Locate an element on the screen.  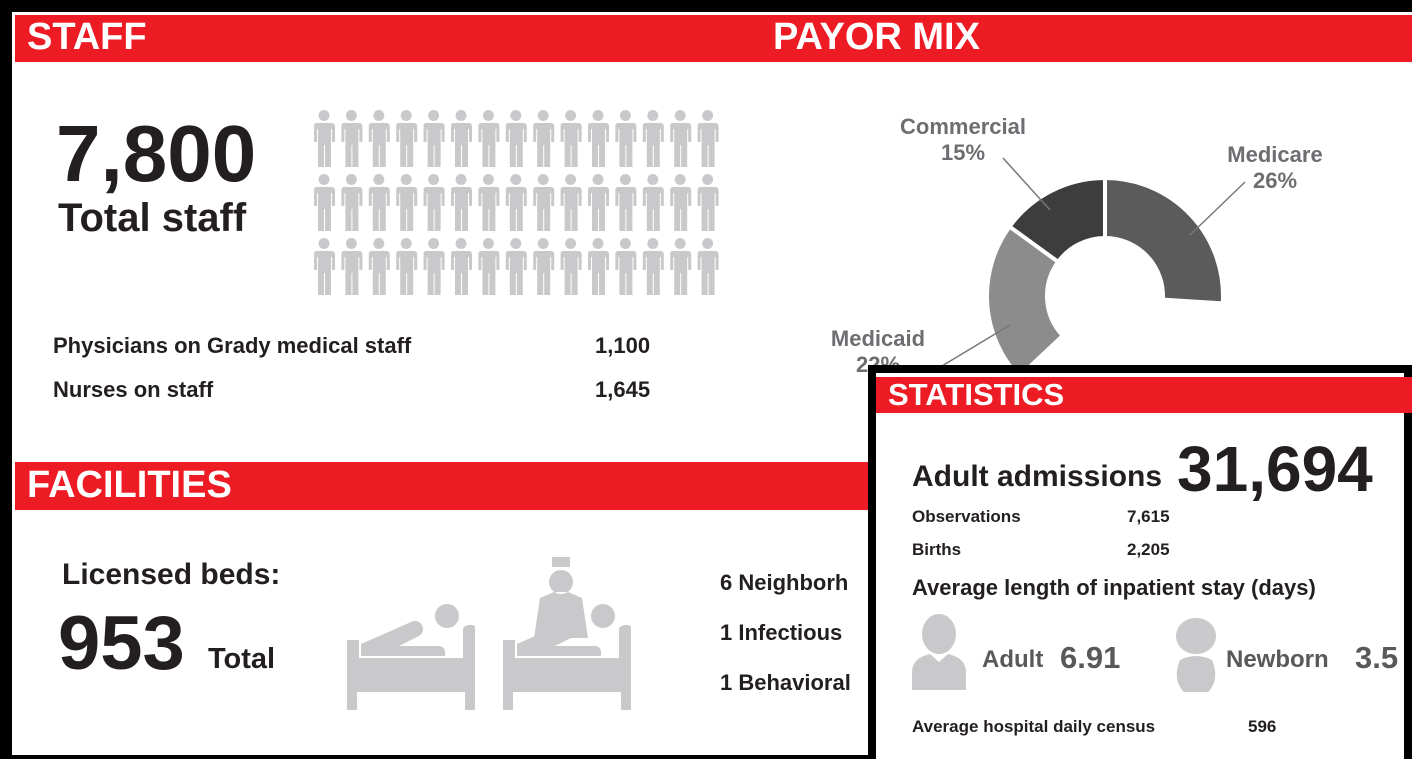
census-label: Average hospital daily census is located at coordinates (1034, 726).